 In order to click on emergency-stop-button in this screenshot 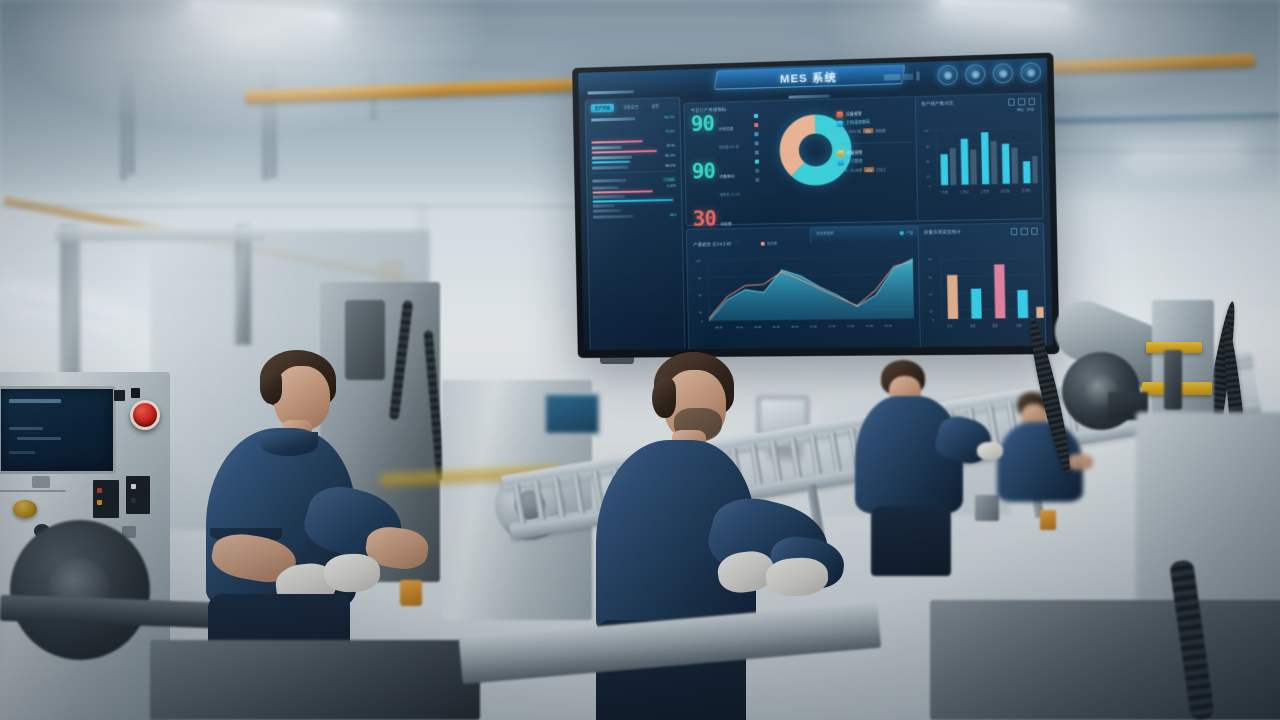, I will do `click(145, 415)`.